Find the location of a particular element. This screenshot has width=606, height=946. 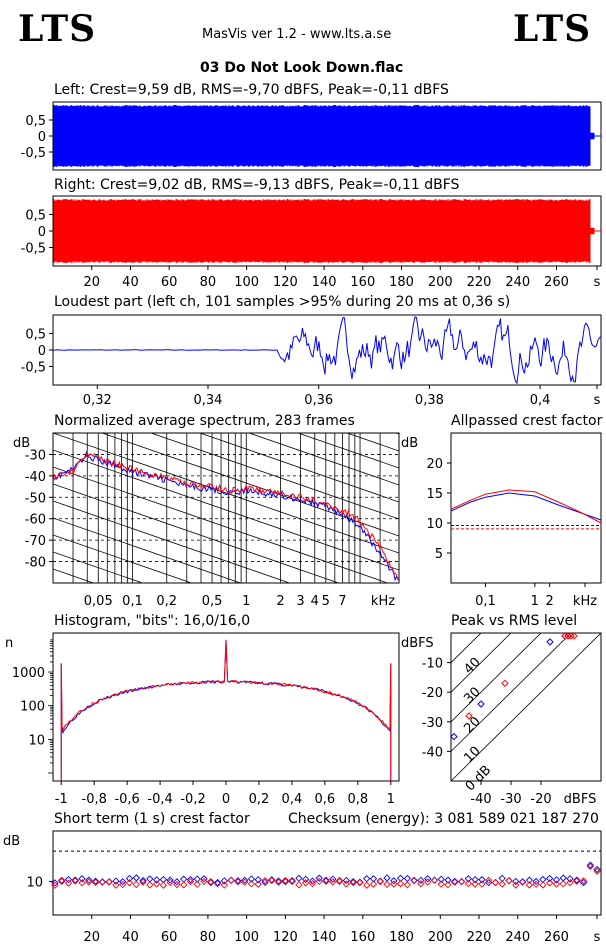

peakrms-ytick-label: -20 is located at coordinates (432, 693).